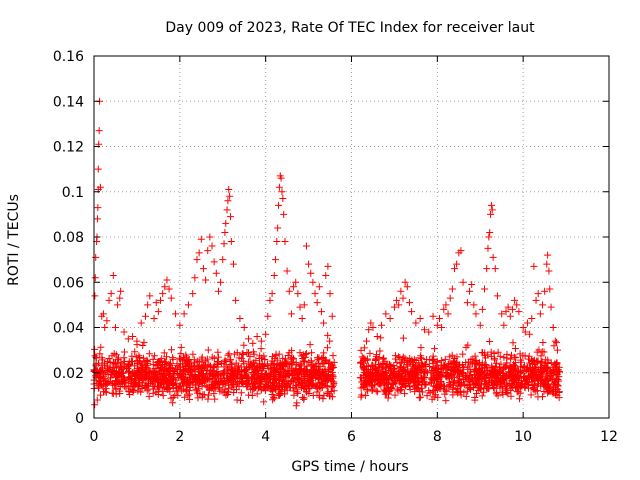 The width and height of the screenshot is (640, 480). I want to click on y-tick-label: 0.02, so click(68, 374).